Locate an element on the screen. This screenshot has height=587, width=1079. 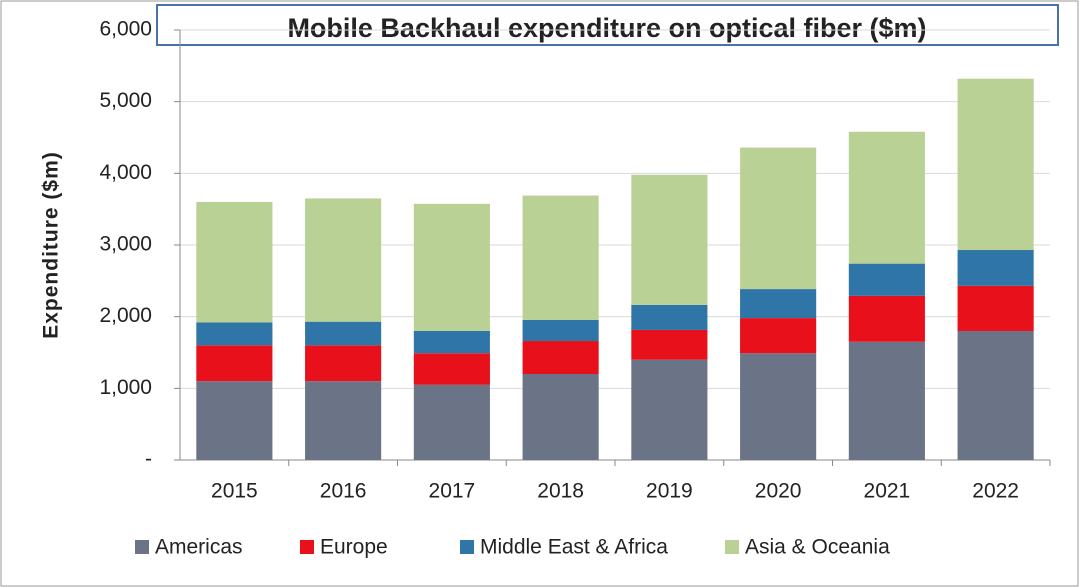
legend-label: Americas is located at coordinates (199, 547).